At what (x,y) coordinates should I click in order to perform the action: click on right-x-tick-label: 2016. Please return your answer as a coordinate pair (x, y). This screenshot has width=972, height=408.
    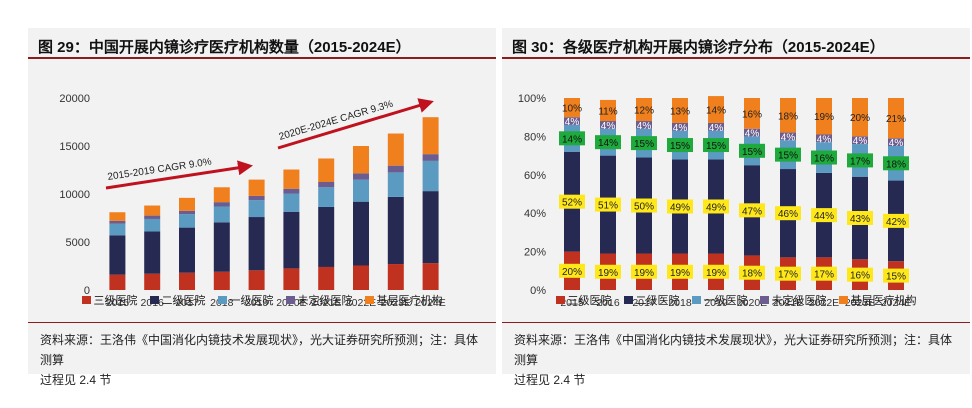
    Looking at the image, I should click on (608, 303).